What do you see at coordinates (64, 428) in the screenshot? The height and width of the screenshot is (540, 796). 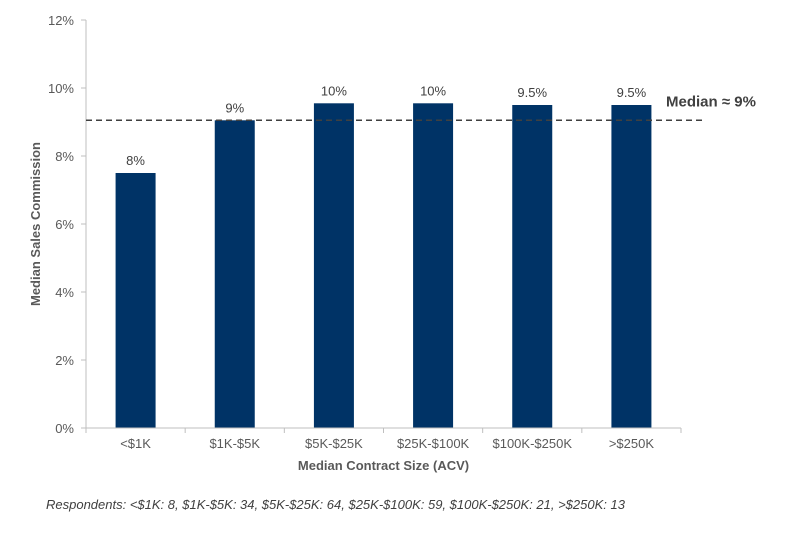 I see `y-tick-label: 0%` at bounding box center [64, 428].